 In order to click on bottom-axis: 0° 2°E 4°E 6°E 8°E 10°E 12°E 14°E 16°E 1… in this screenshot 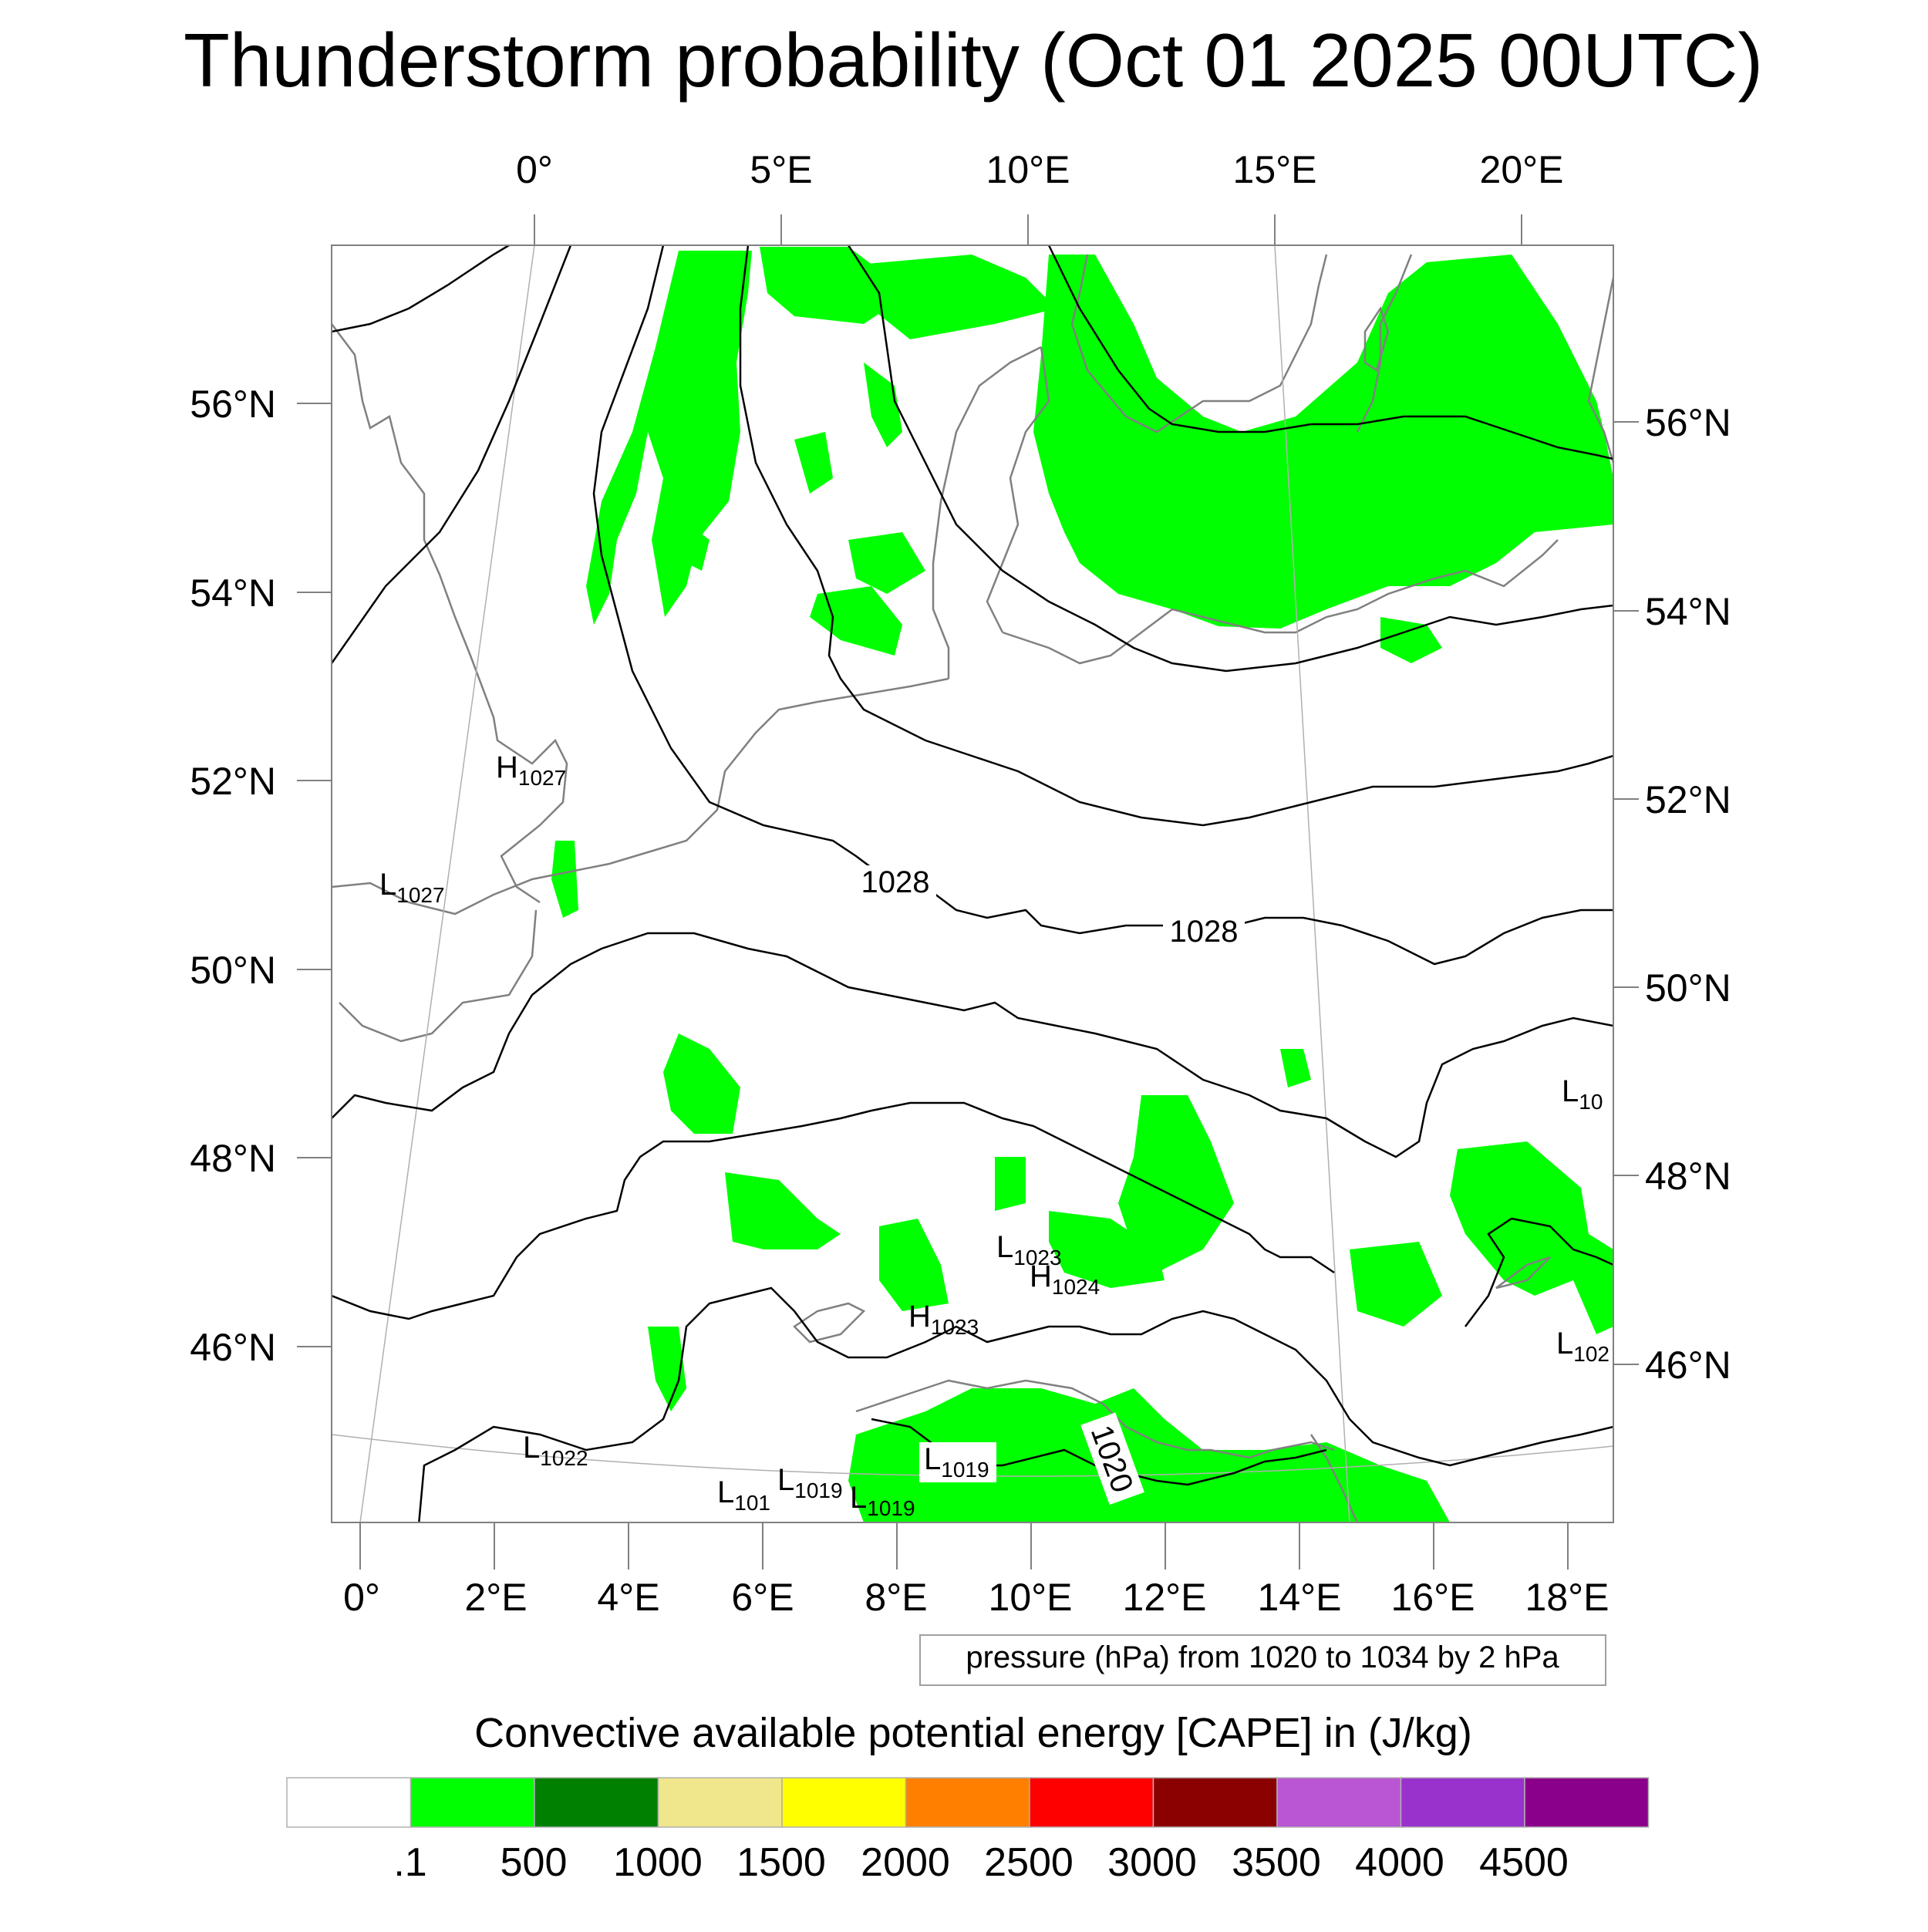, I will do `click(976, 1570)`.